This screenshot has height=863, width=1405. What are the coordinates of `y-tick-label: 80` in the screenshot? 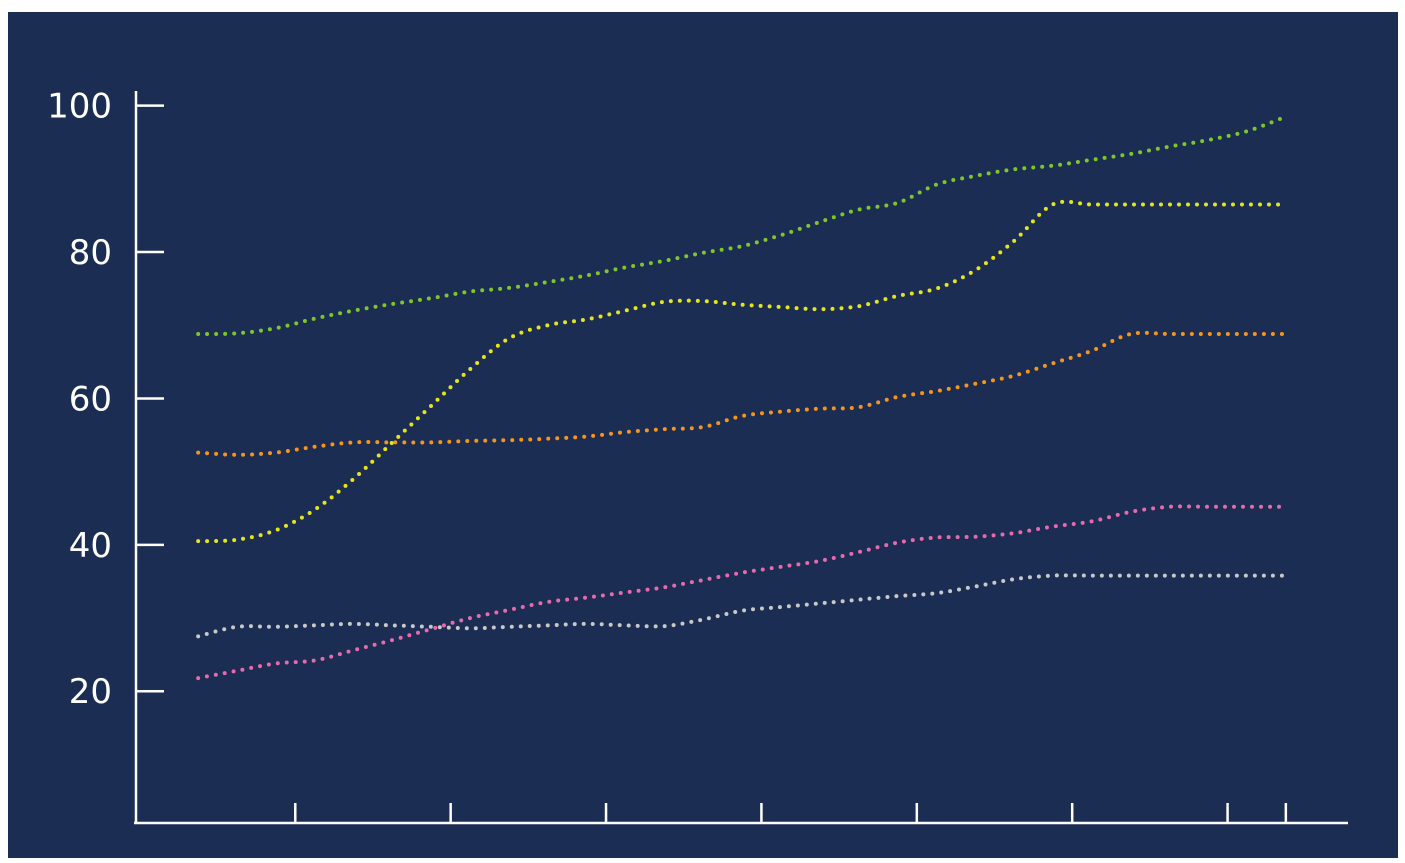 It's located at (90, 253).